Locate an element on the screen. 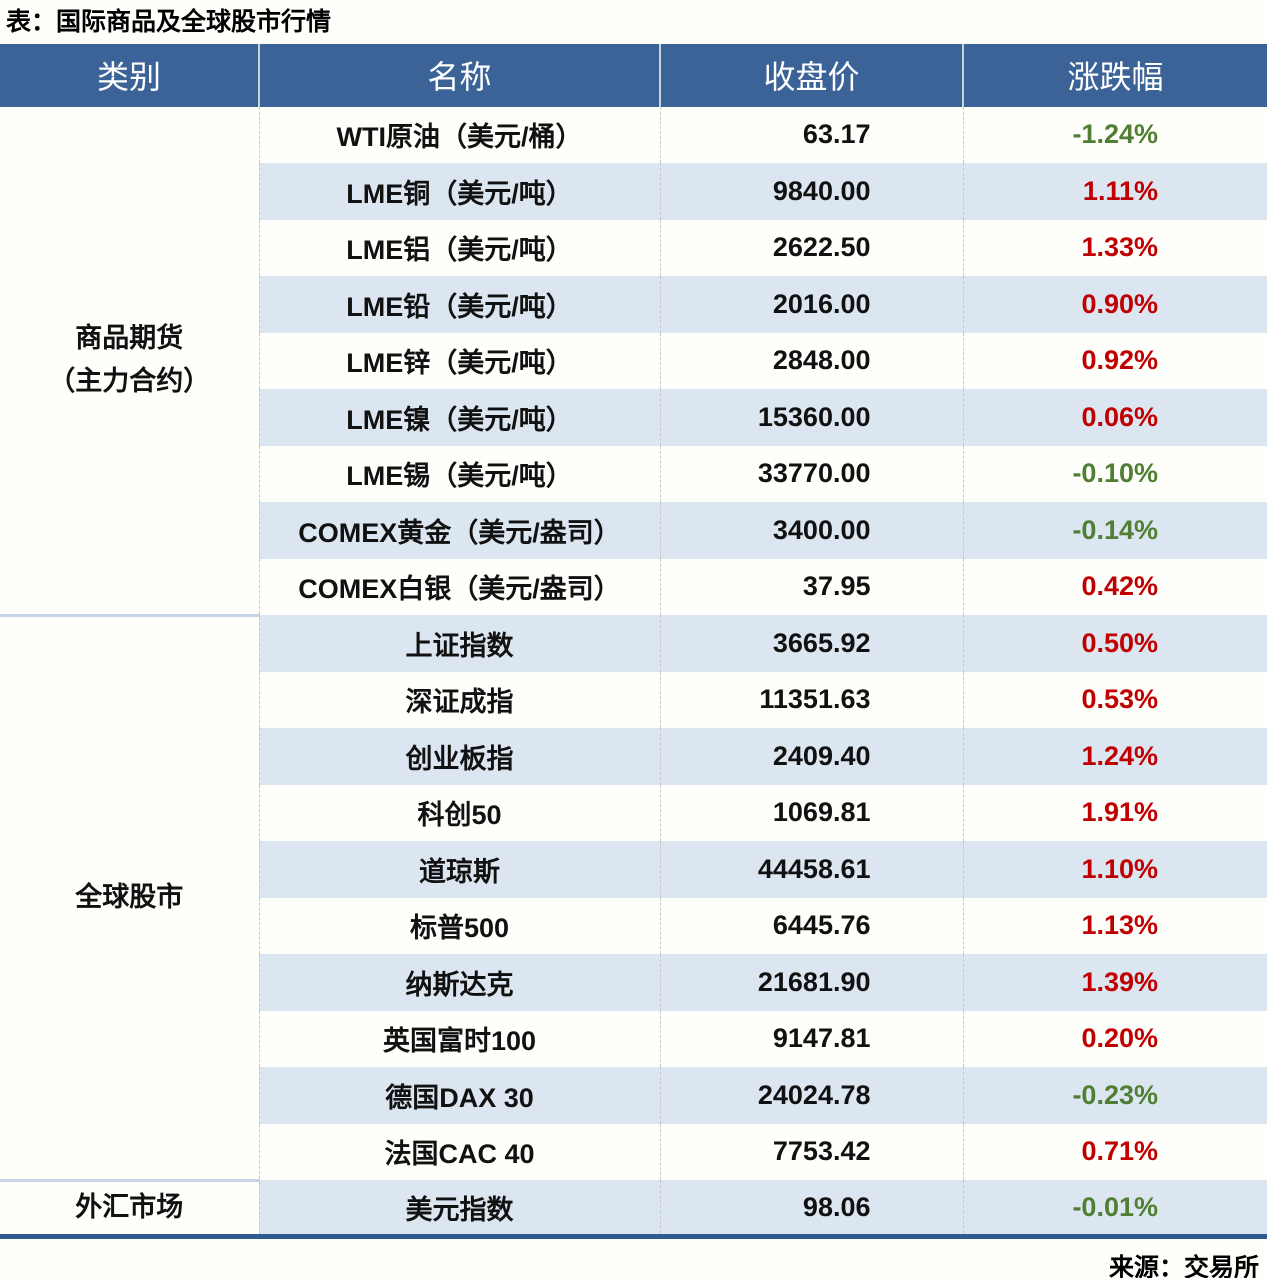 This screenshot has height=1278, width=1267. table-row: COMEX黄金（美元/盎司） 3400.00 -0.14% is located at coordinates (633, 530).